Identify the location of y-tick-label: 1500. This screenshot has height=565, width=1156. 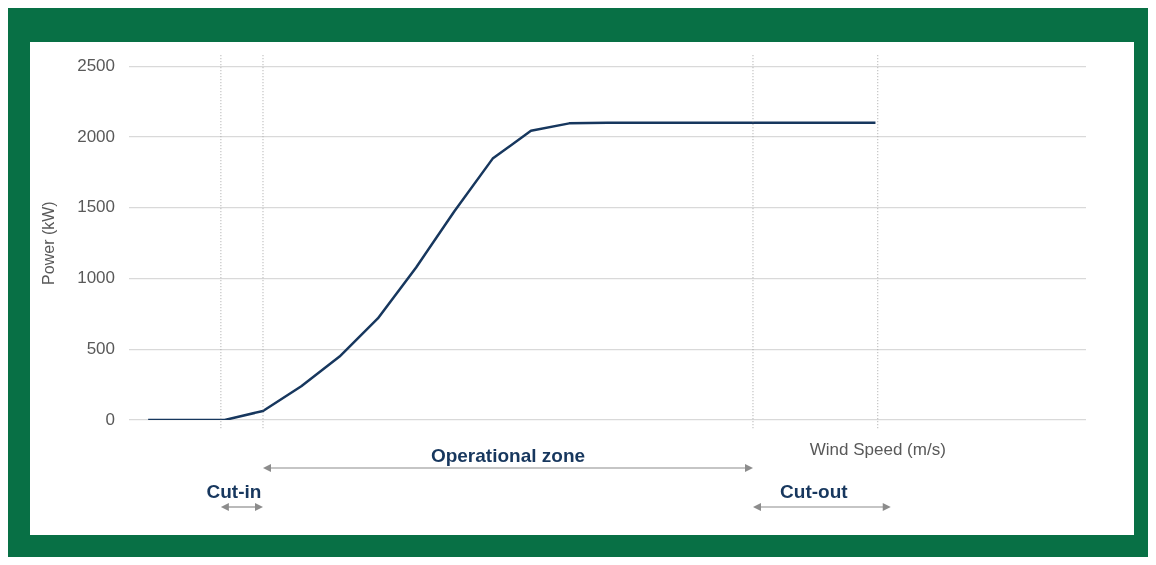
(96, 207).